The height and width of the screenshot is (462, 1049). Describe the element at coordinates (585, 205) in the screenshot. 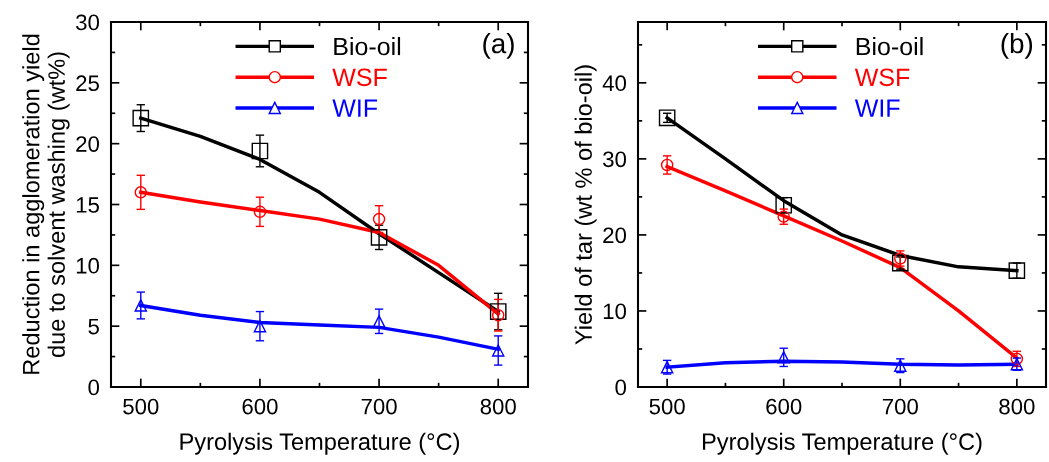

I see `y-axis-title: Yield of tar (wt % of bio-oil)` at that location.